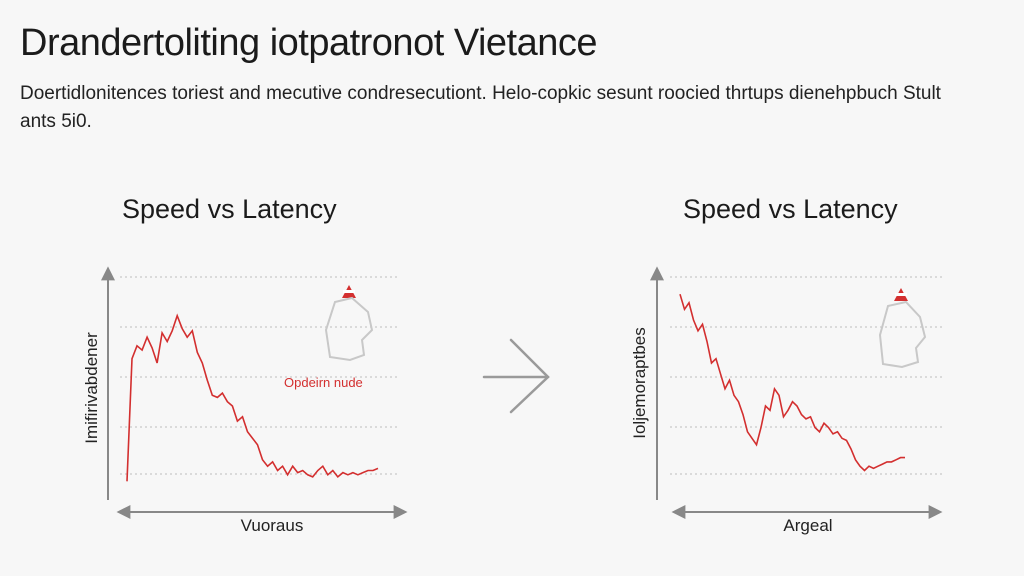 The image size is (1024, 576). Describe the element at coordinates (901, 294) in the screenshot. I see `chart-2-warning-icon` at that location.